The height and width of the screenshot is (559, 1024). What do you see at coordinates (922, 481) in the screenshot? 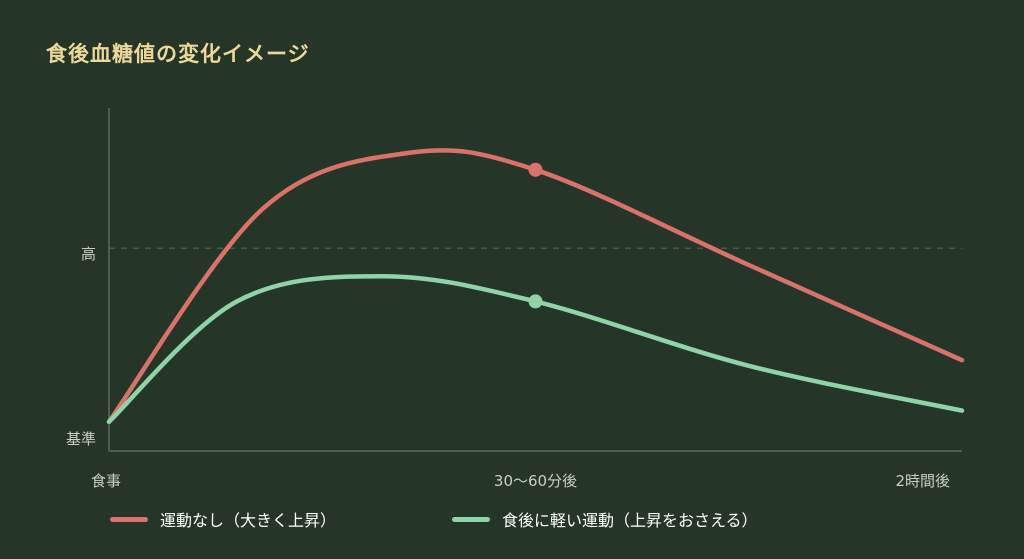
I see `x-tick-label-2: 2時間後` at bounding box center [922, 481].